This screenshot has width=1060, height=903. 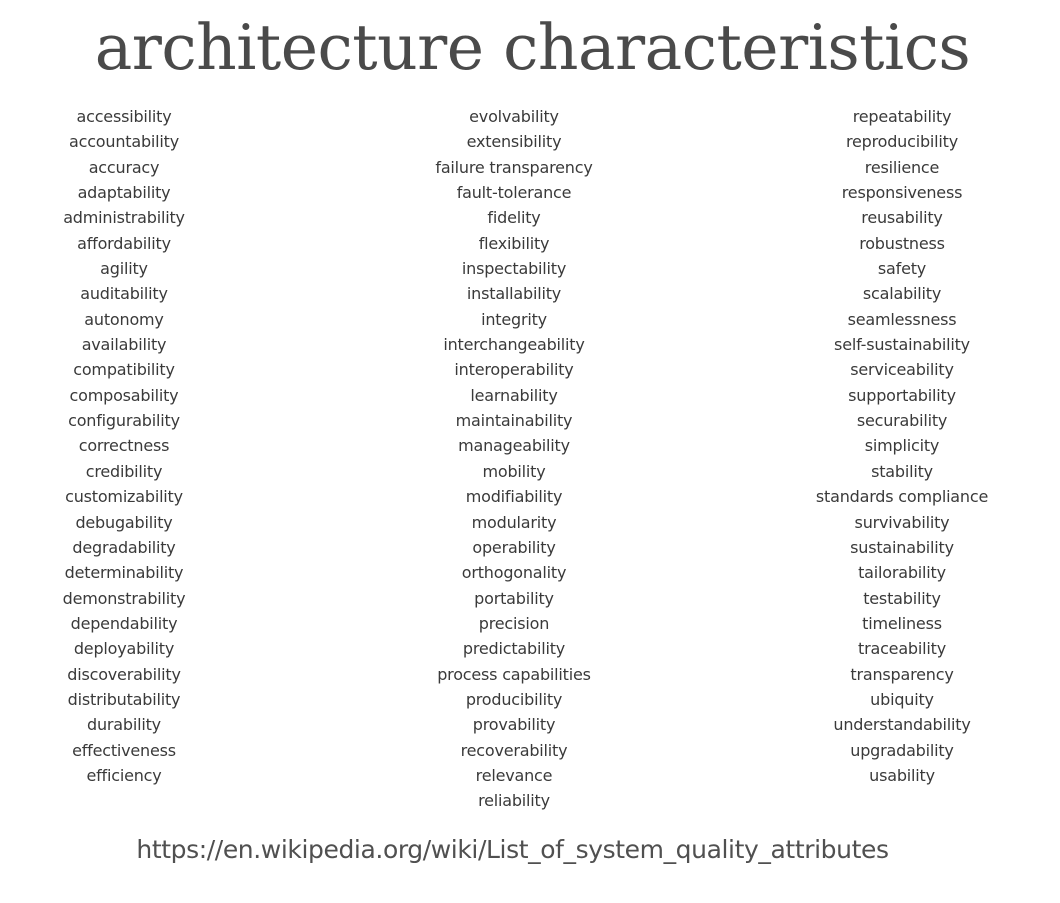 What do you see at coordinates (902, 547) in the screenshot?
I see `characteristic-item: sustainability` at bounding box center [902, 547].